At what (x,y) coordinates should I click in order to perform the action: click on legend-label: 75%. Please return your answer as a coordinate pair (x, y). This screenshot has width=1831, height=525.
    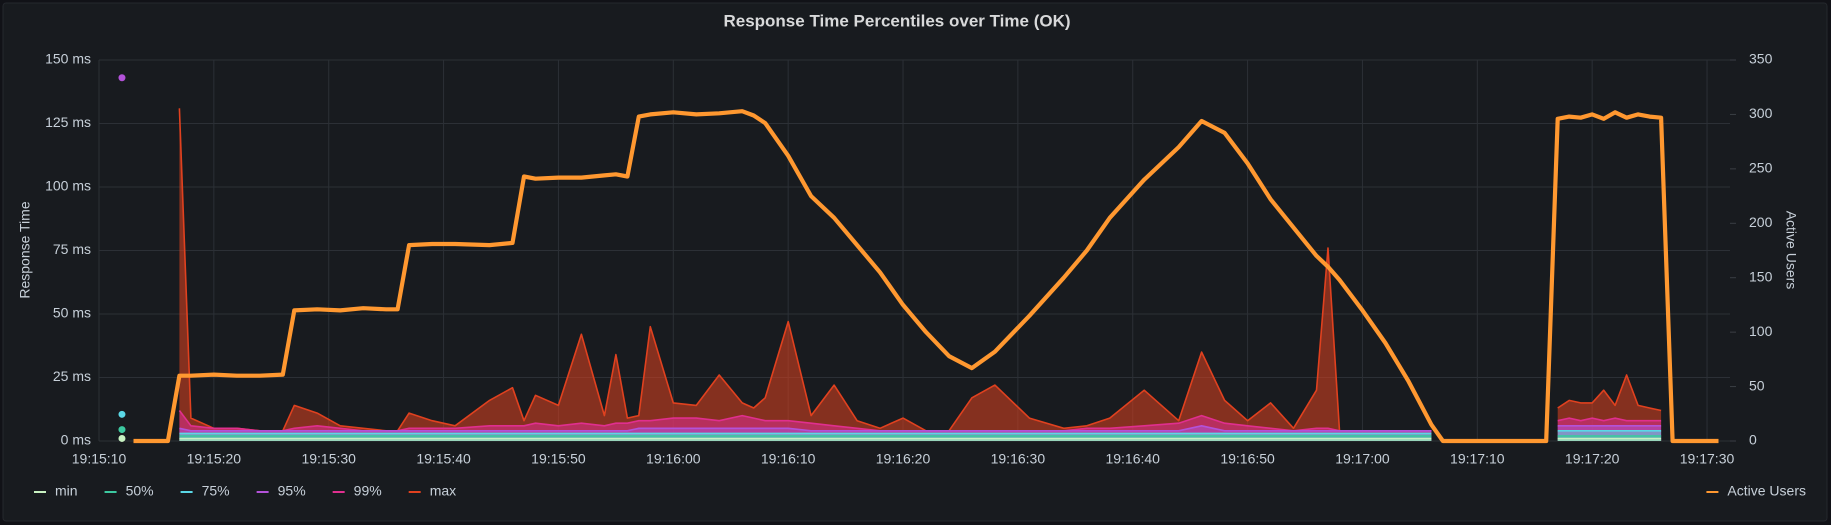
    Looking at the image, I should click on (216, 491).